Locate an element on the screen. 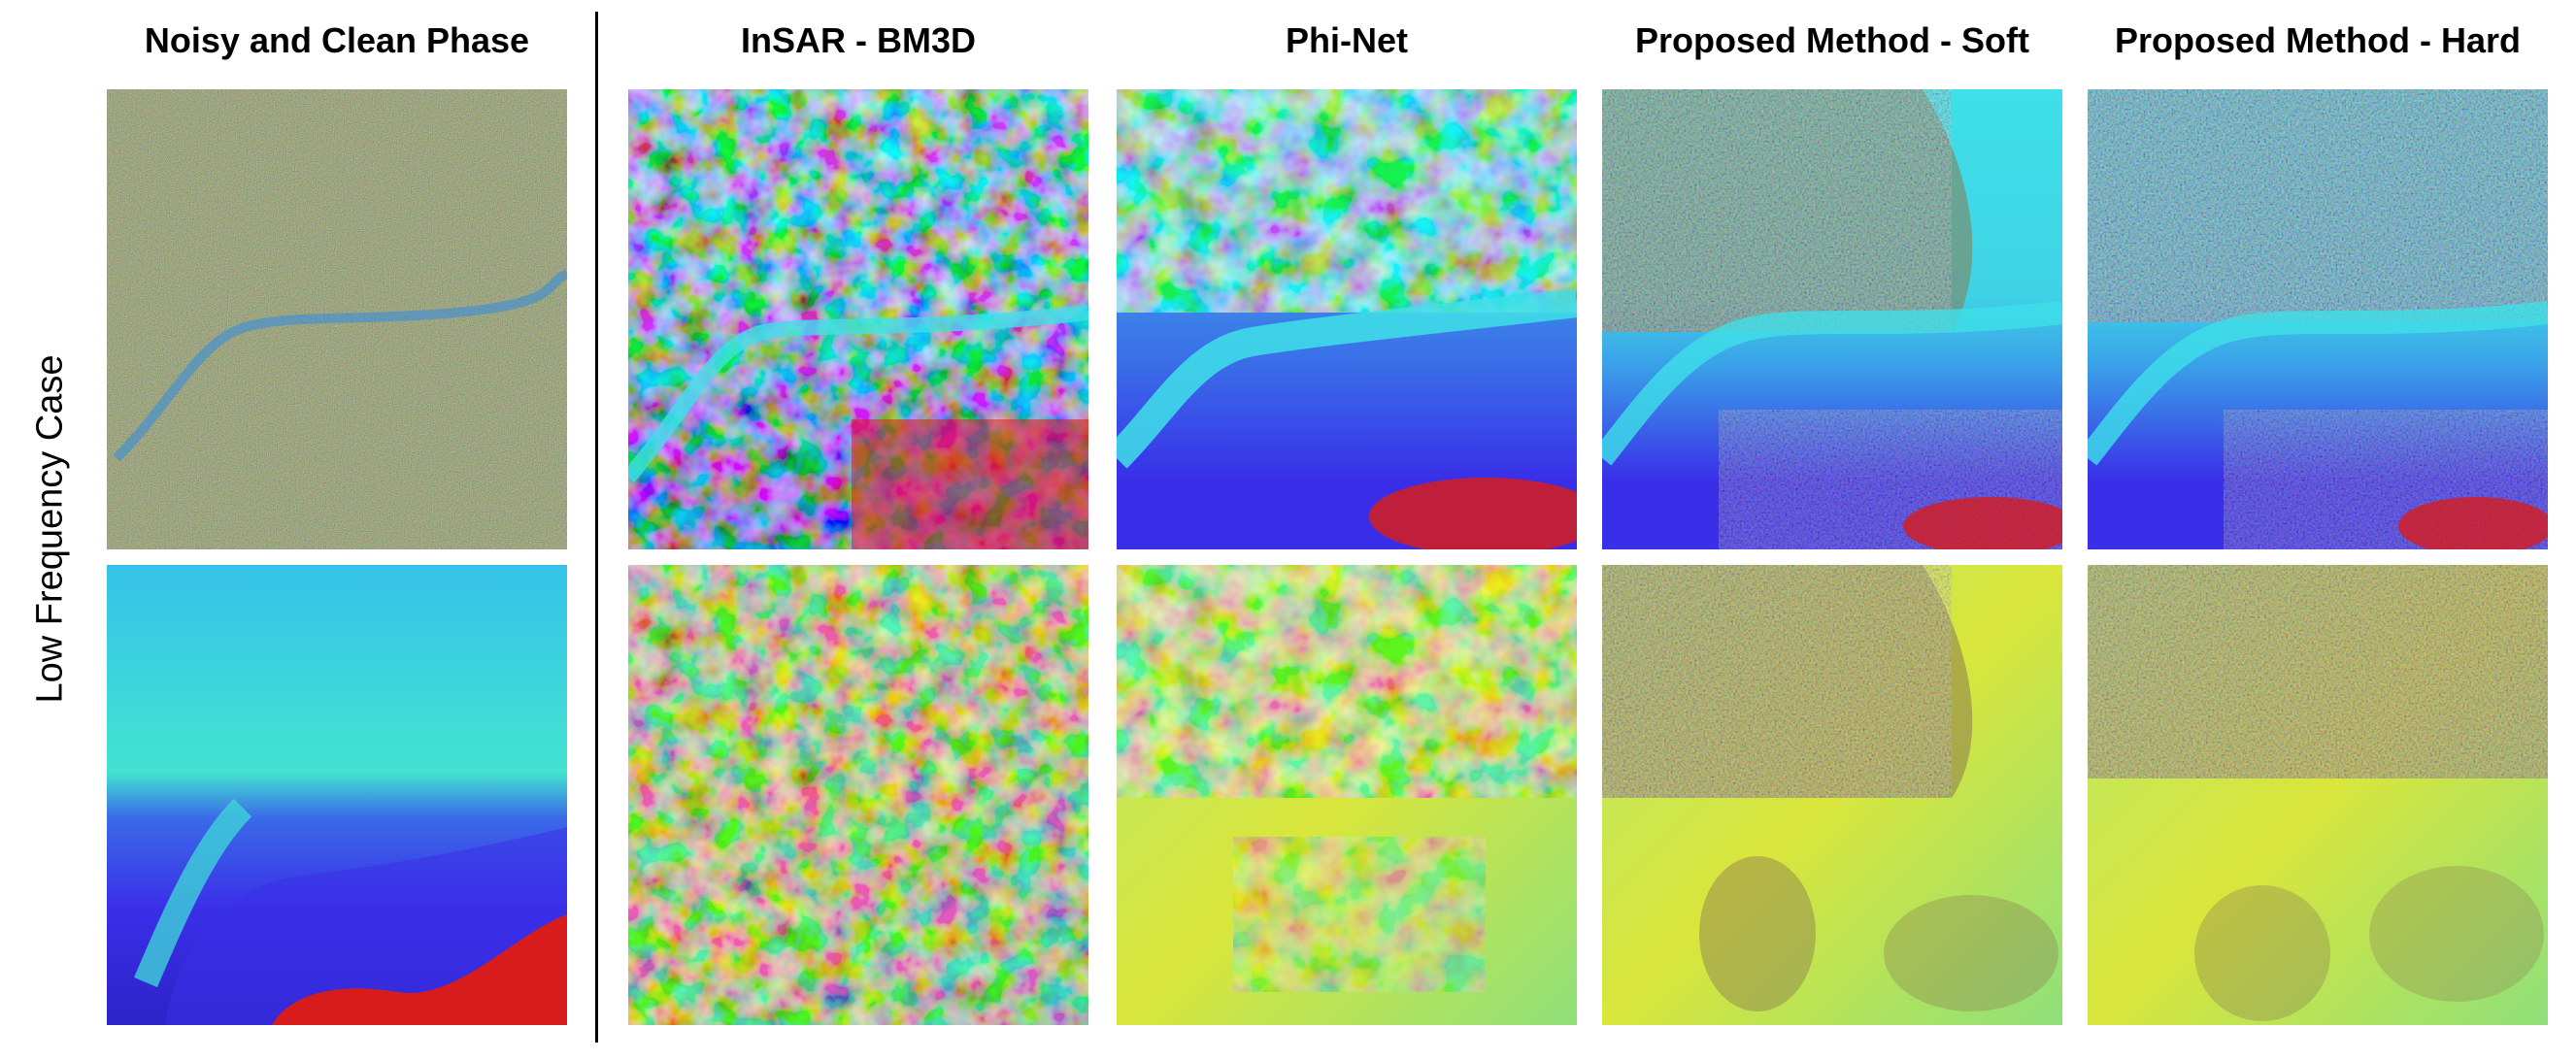 This screenshot has width=2576, height=1060. clean-phase-image is located at coordinates (337, 795).